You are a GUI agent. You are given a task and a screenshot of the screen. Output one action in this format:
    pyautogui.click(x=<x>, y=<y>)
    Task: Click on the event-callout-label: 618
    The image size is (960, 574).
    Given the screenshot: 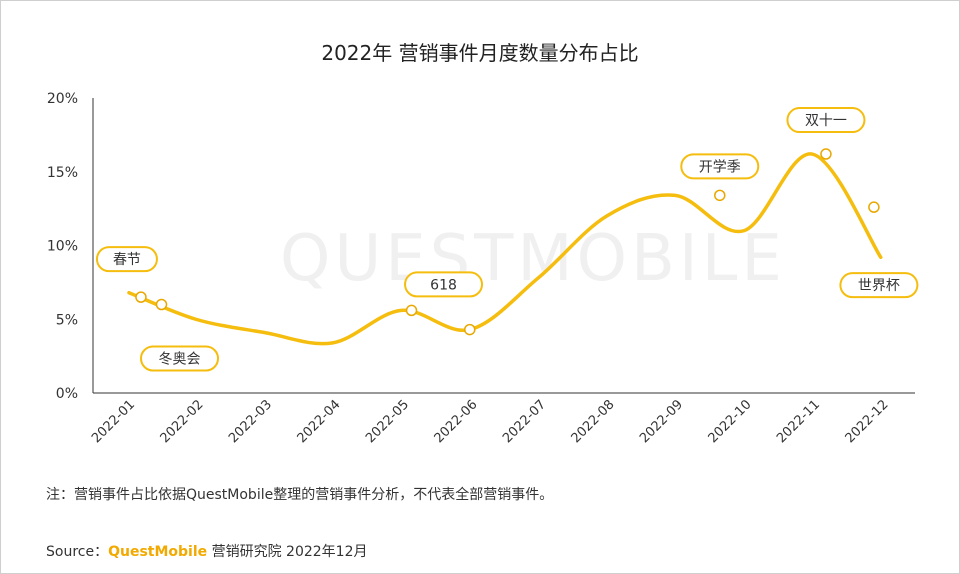 What is the action you would take?
    pyautogui.click(x=443, y=285)
    